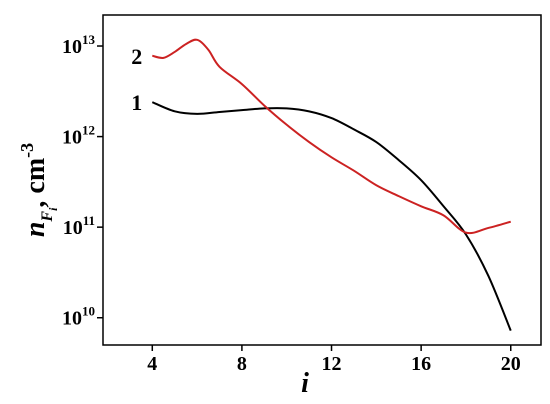 The image size is (550, 404). Describe the element at coordinates (421, 364) in the screenshot. I see `x-tick-label: 16` at that location.